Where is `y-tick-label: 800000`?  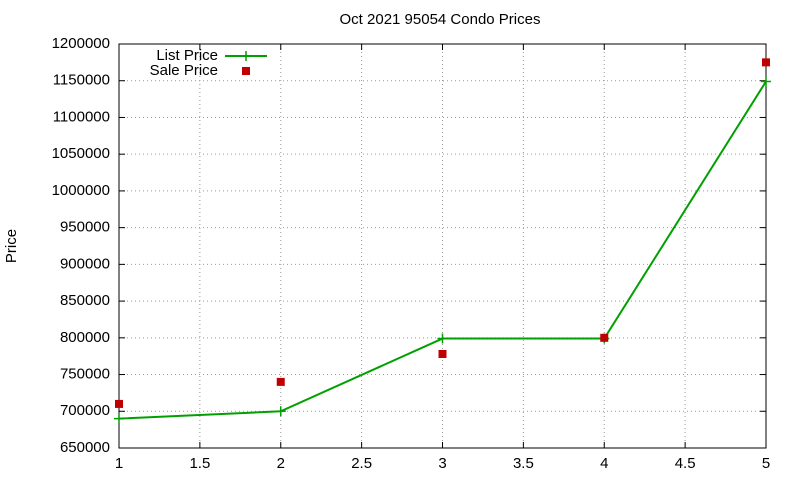 y-tick-label: 800000 is located at coordinates (85, 337).